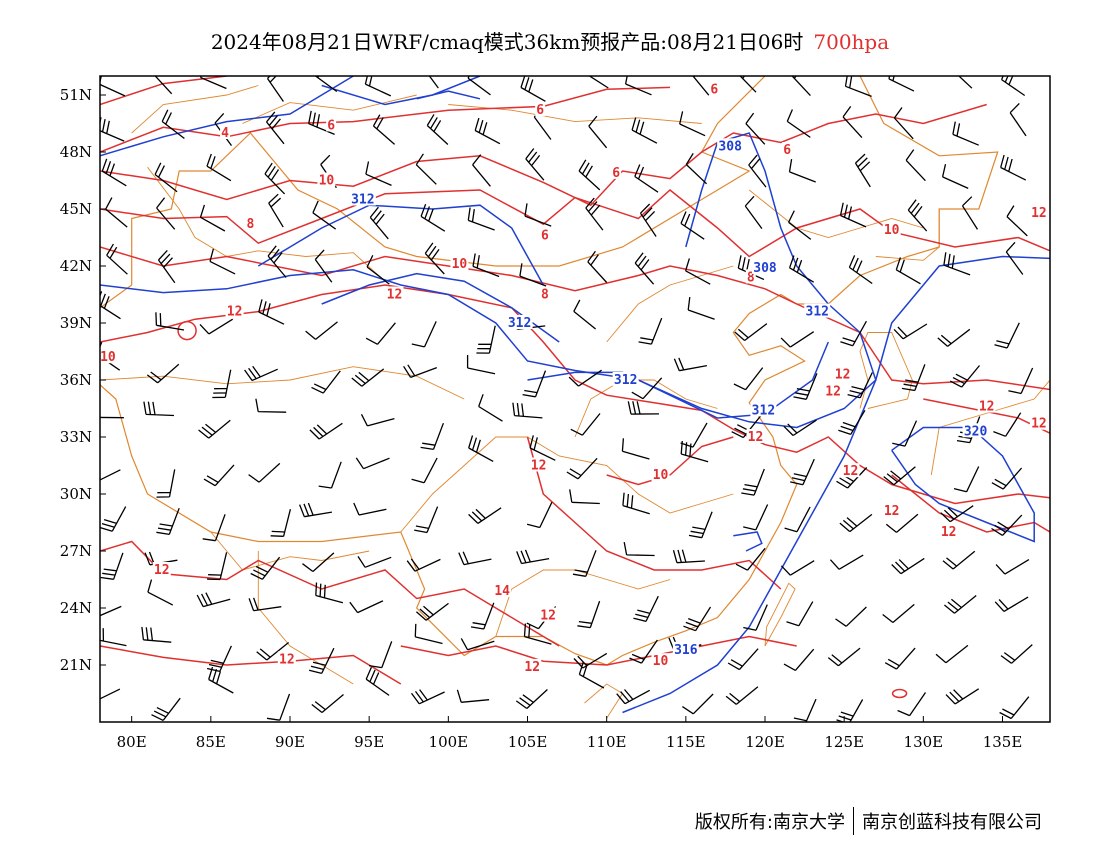  Describe the element at coordinates (545, 295) in the screenshot. I see `temperature-label: 8` at that location.